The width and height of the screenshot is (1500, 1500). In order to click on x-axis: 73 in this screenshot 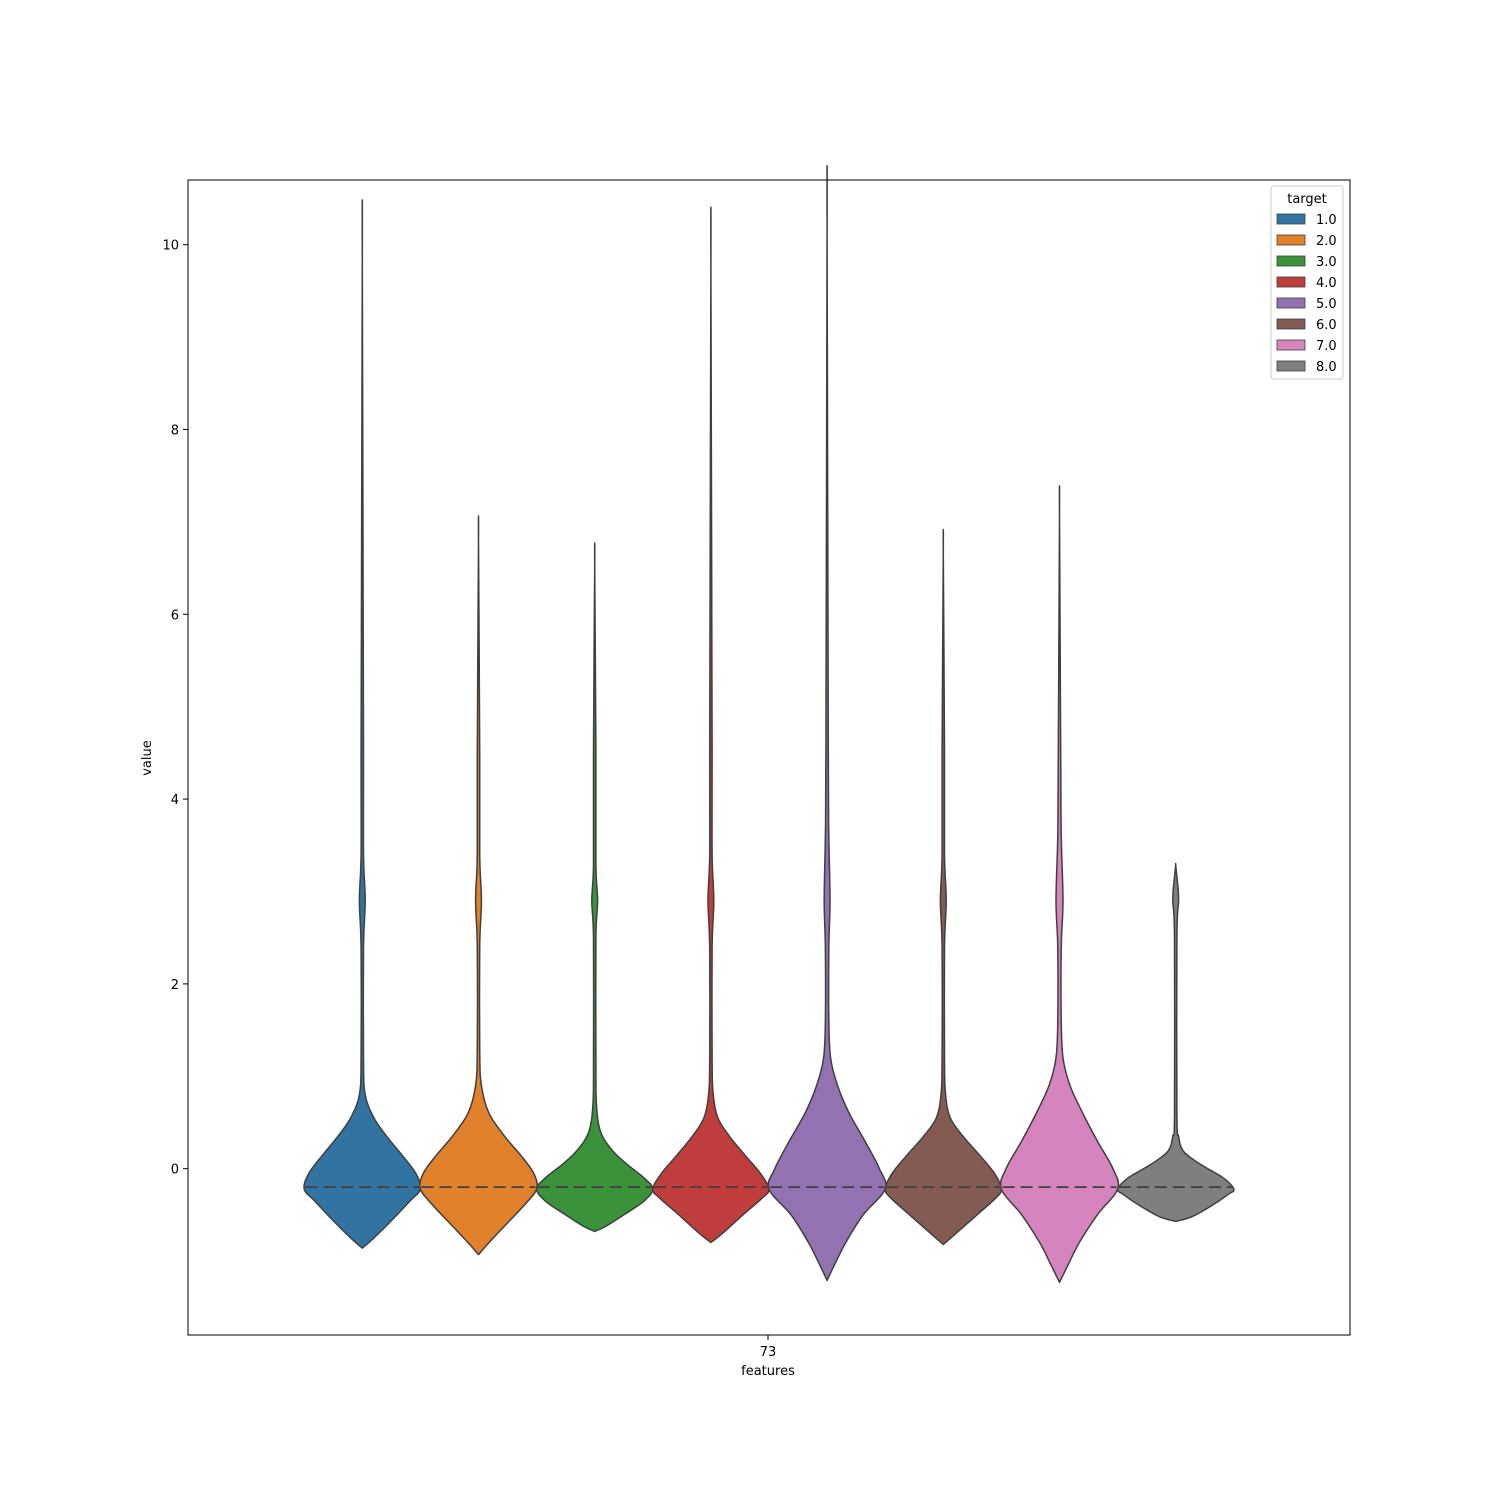, I will do `click(768, 1347)`.